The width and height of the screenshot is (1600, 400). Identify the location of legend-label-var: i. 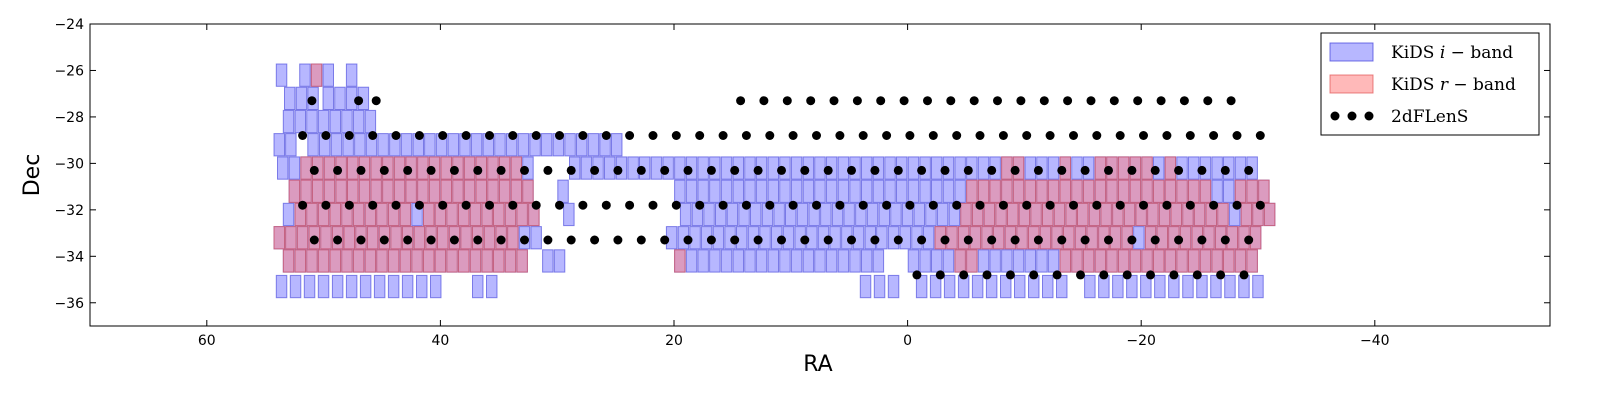
(1442, 53).